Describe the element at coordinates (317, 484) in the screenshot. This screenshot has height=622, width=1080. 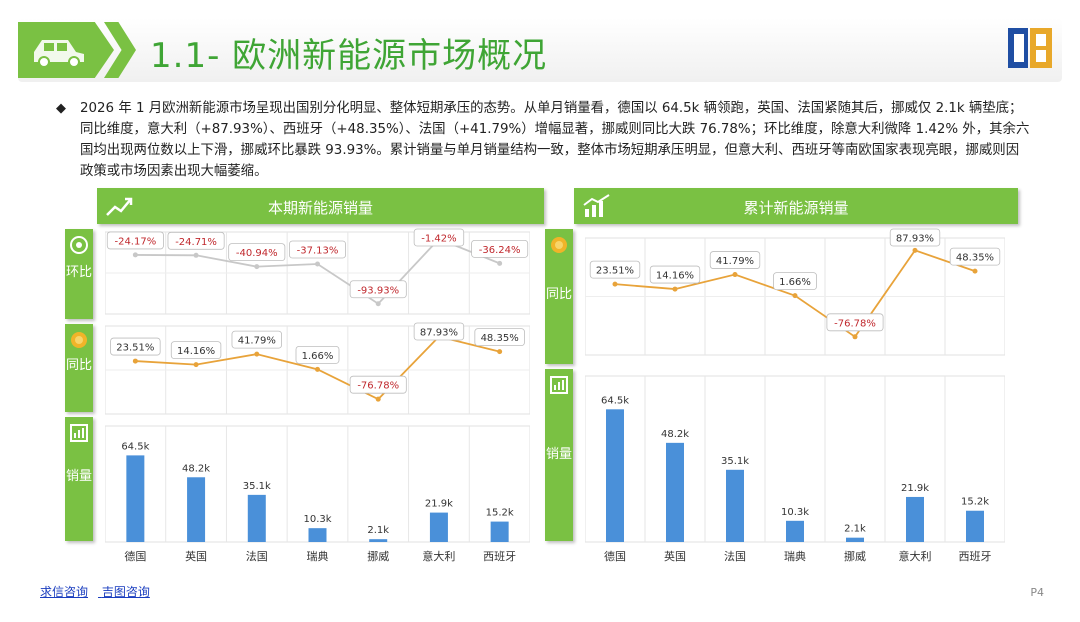
I see `plot-area` at that location.